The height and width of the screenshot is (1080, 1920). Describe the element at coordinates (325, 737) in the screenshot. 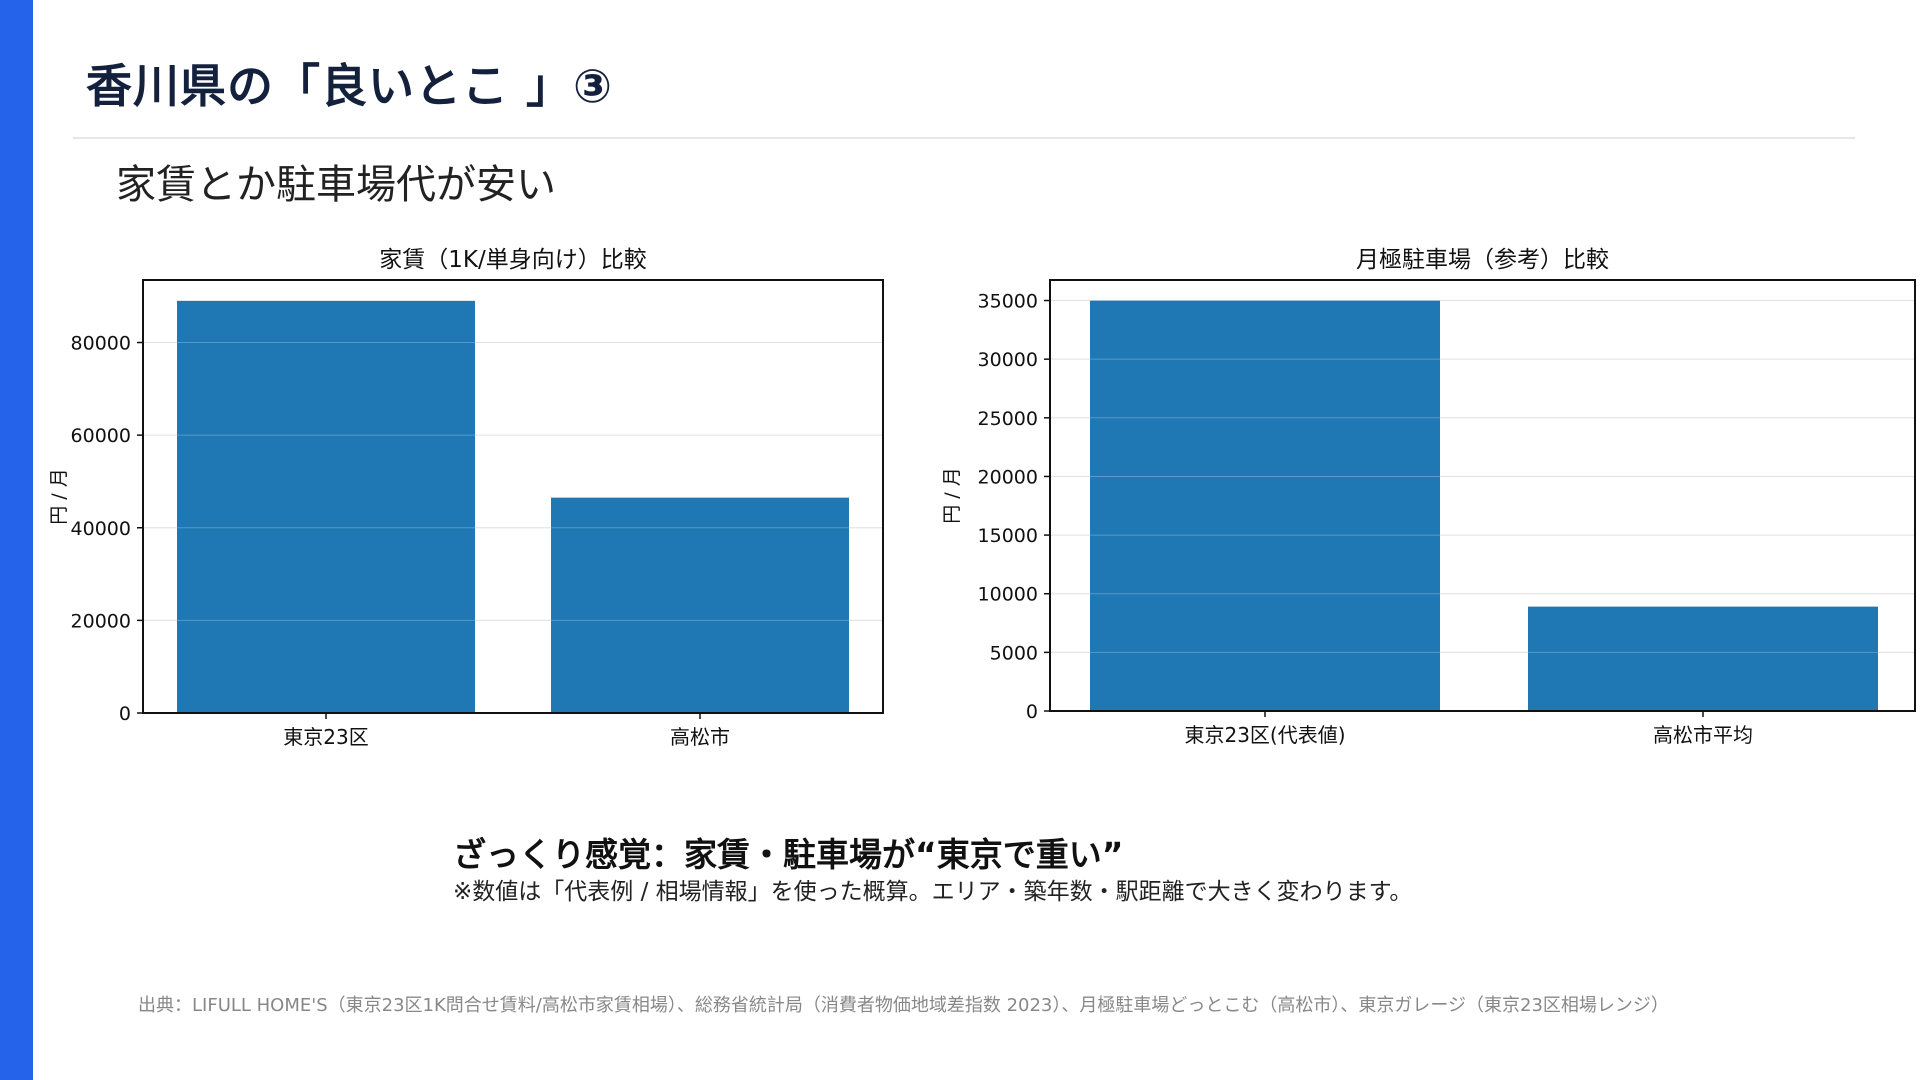

I see `x-tick-label: 東京23区` at that location.